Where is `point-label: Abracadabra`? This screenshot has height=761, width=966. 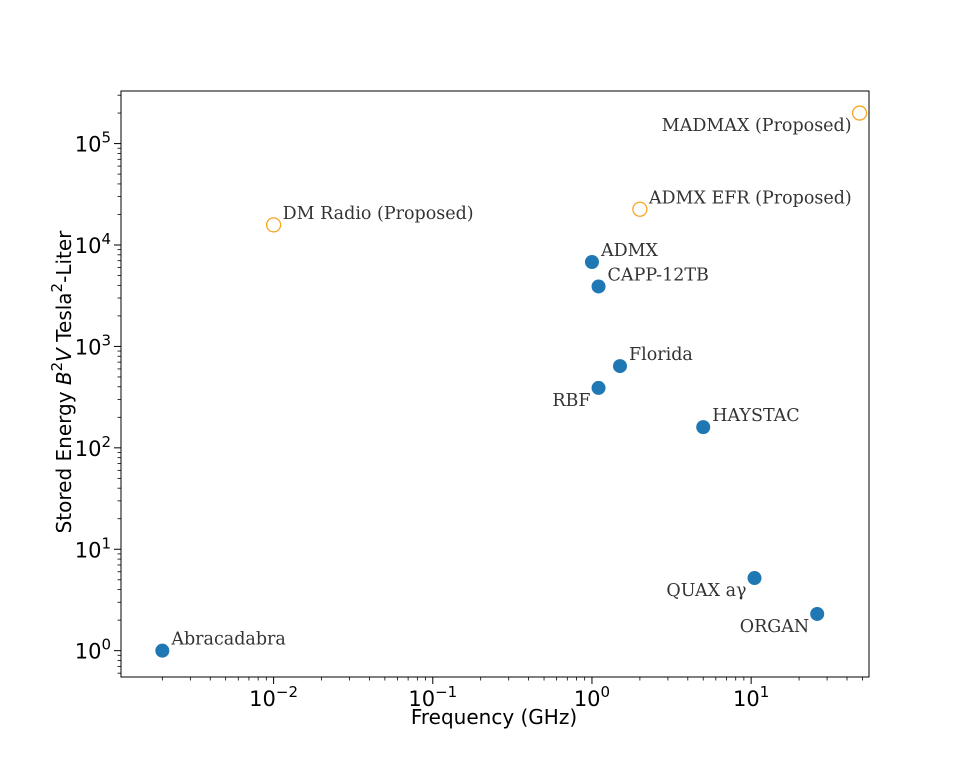 point-label: Abracadabra is located at coordinates (228, 640).